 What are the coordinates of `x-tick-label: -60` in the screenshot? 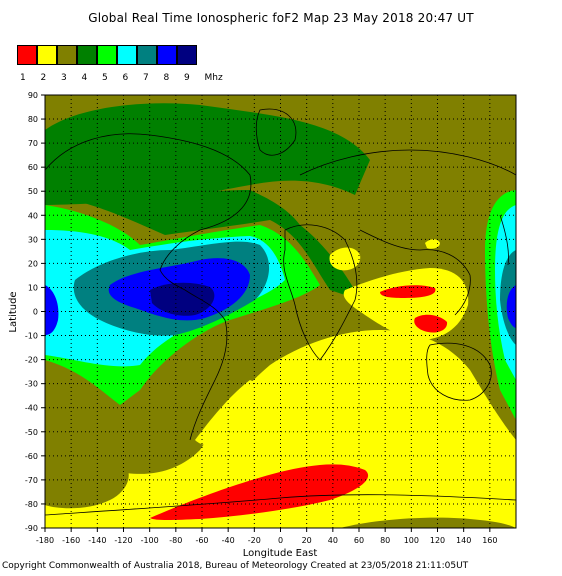 It's located at (201, 540).